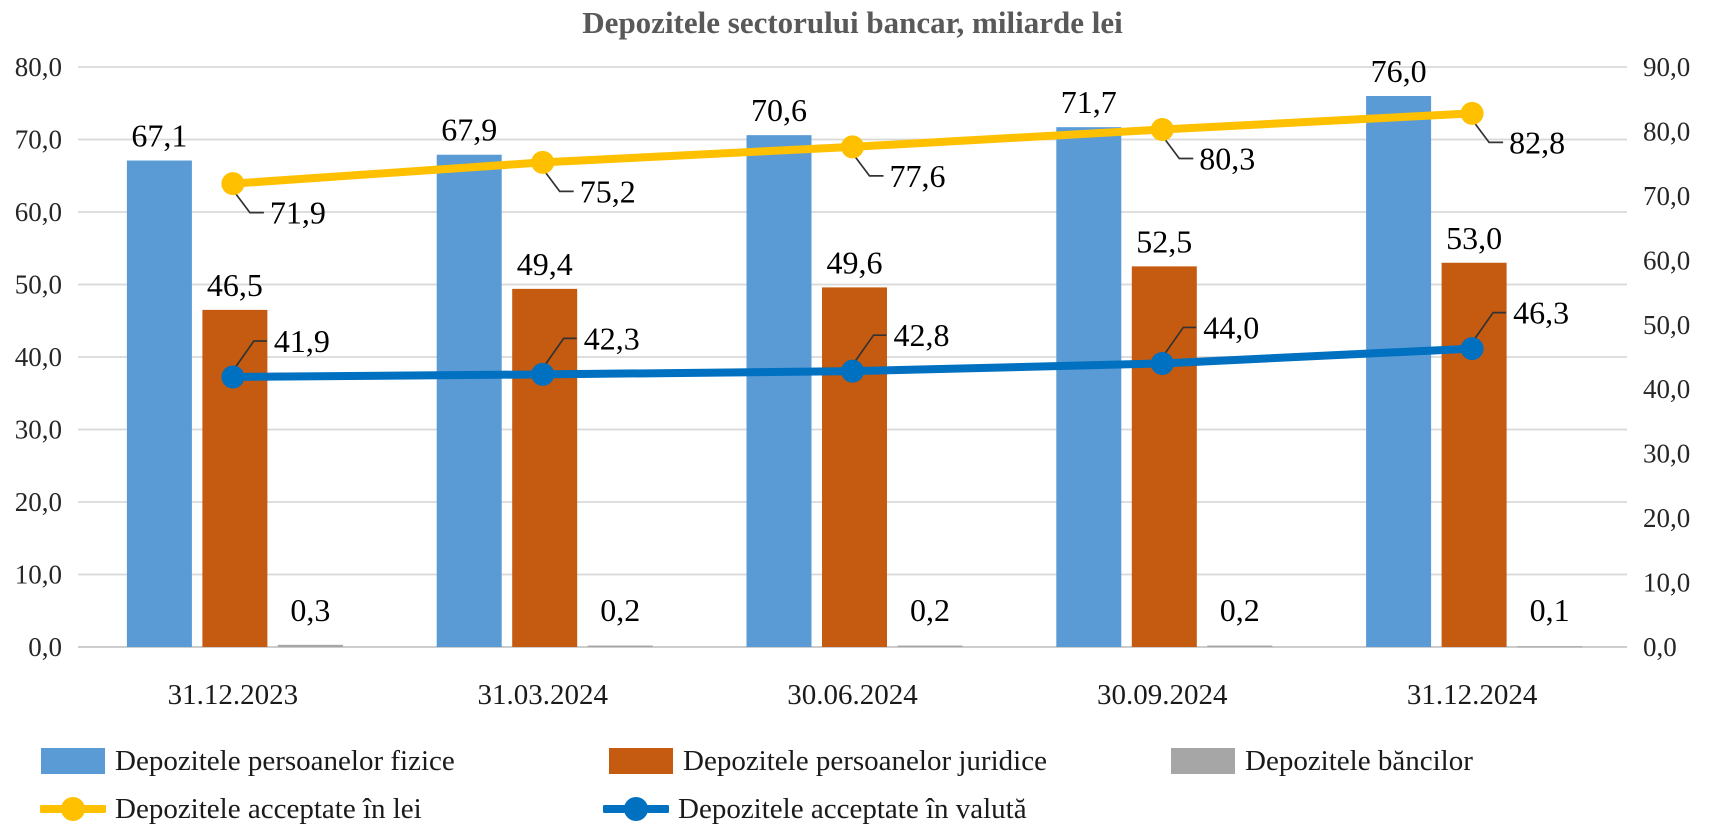  Describe the element at coordinates (1399, 71) in the screenshot. I see `bar-value-label: 76,0` at that location.